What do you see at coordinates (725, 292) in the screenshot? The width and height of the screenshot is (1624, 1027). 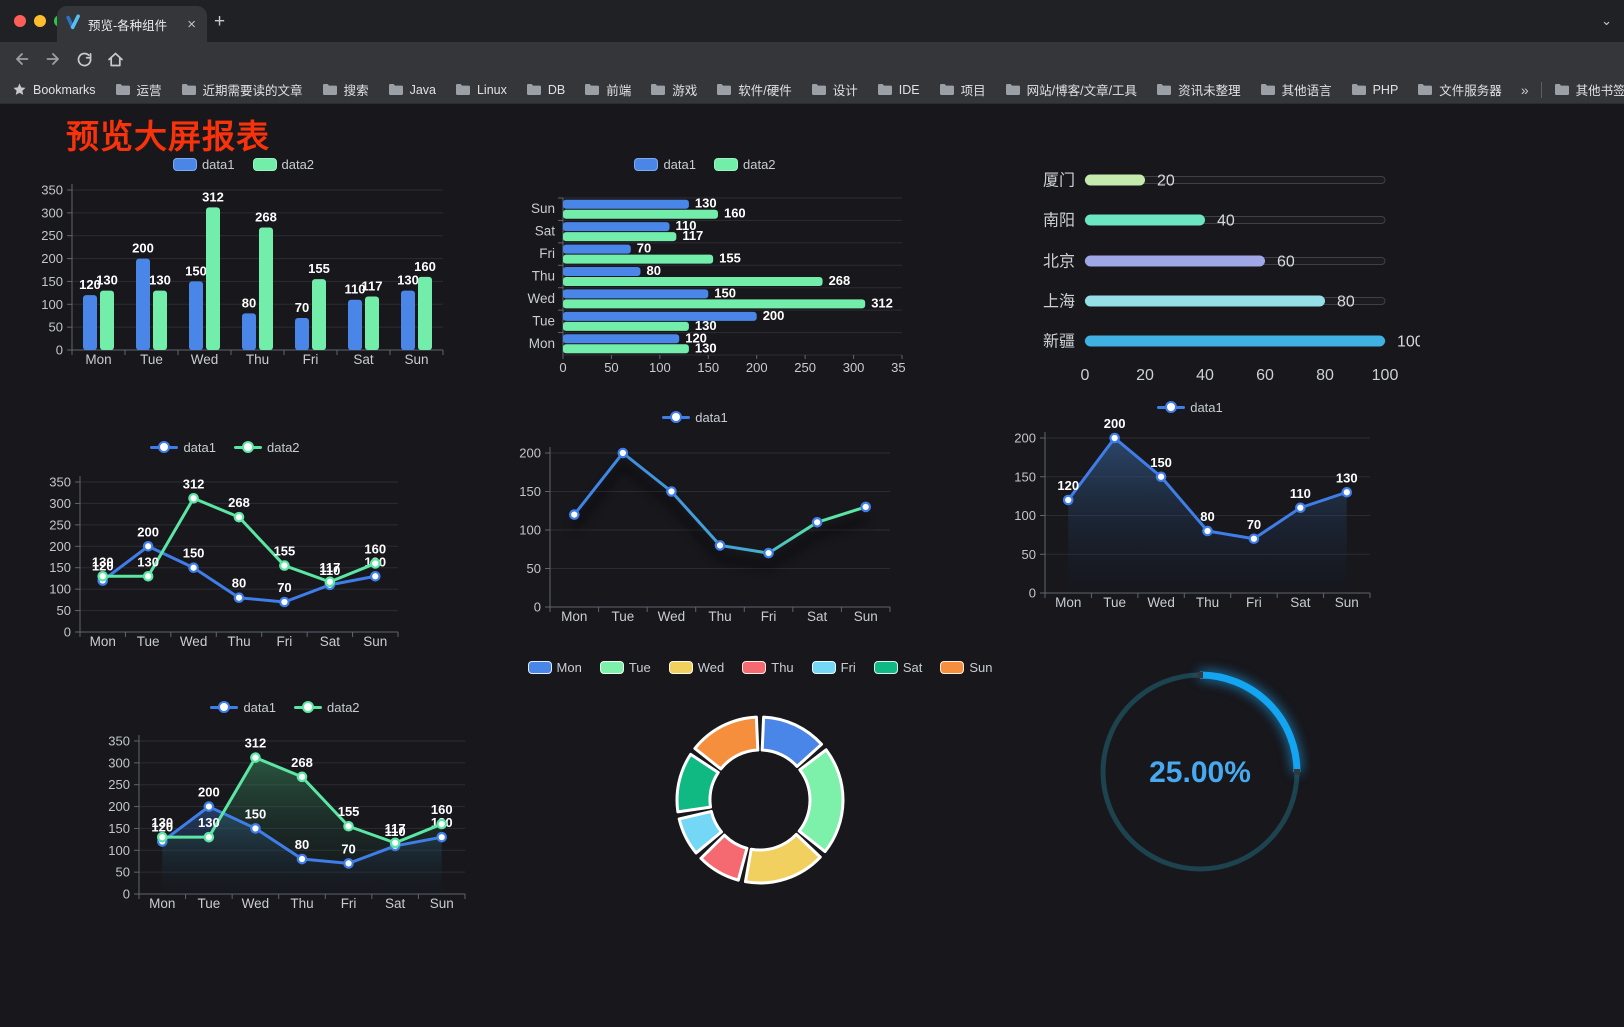 I see `svg-text: 150` at bounding box center [725, 292].